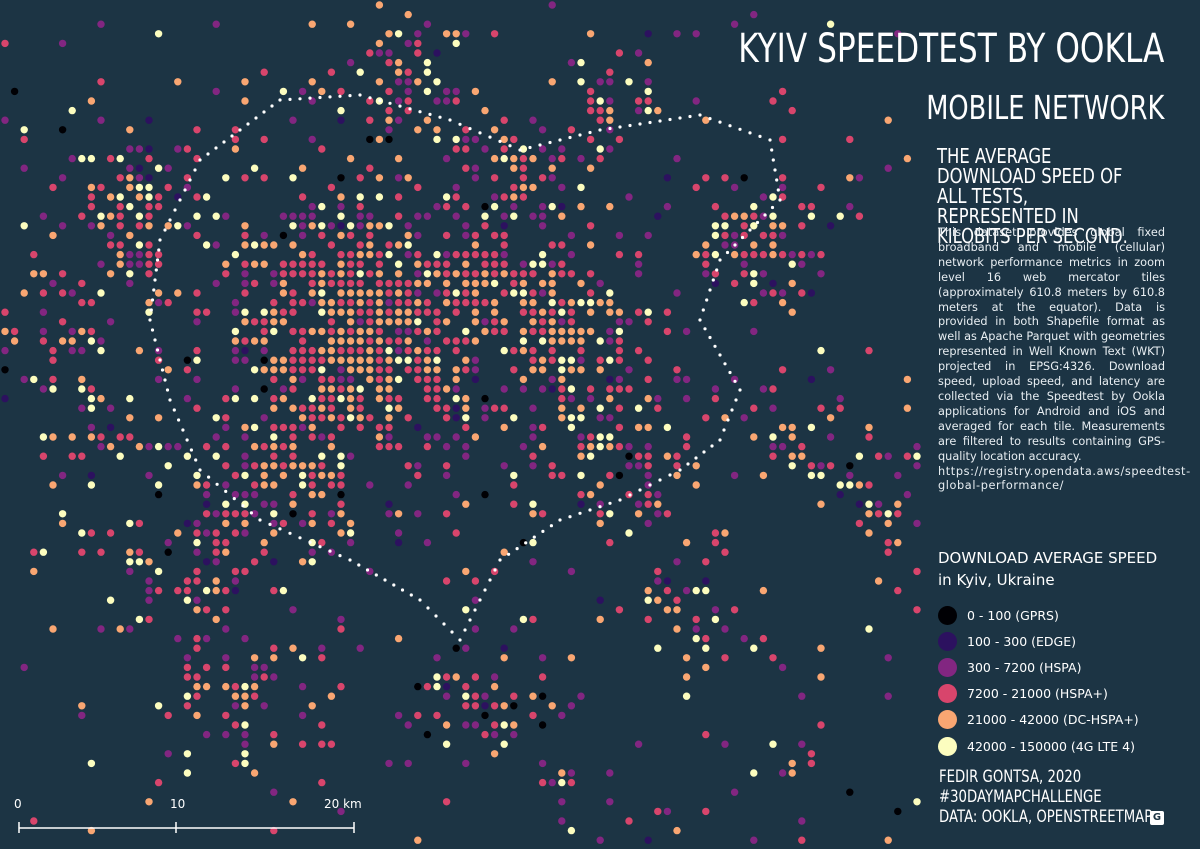 The height and width of the screenshot is (849, 1200). I want to click on legend-label-hspa: 300 - 7200 (HSPA), so click(1024, 667).